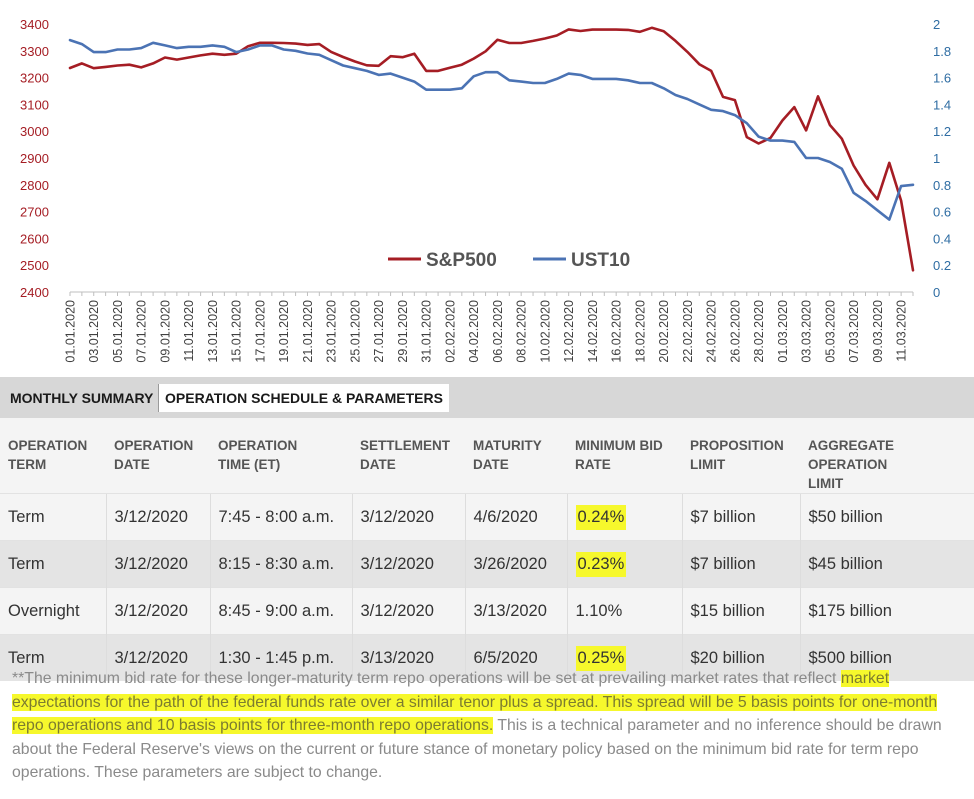  I want to click on x-tick-label: 27.01.2020, so click(379, 331).